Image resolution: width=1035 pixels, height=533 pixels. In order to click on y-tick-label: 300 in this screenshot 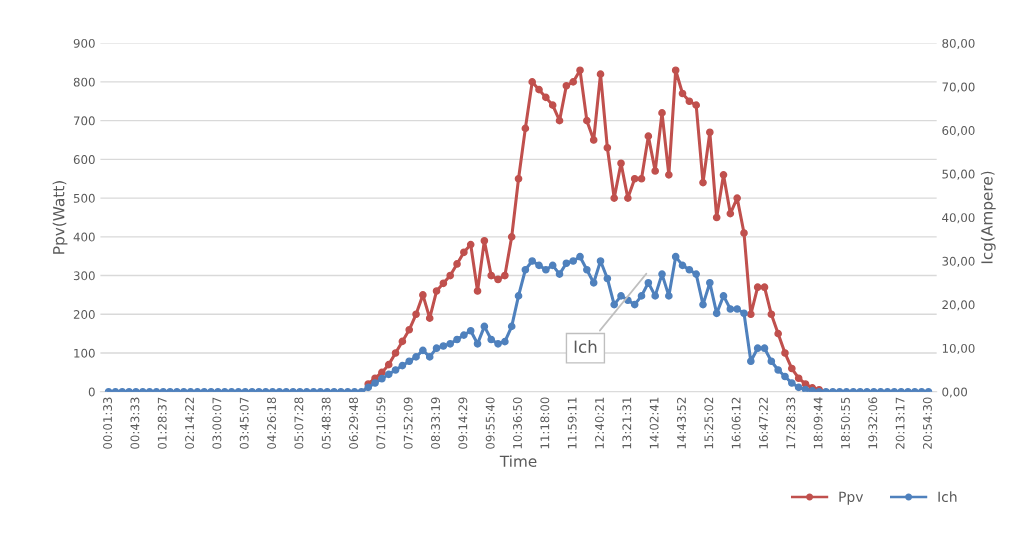, I will do `click(84, 276)`.